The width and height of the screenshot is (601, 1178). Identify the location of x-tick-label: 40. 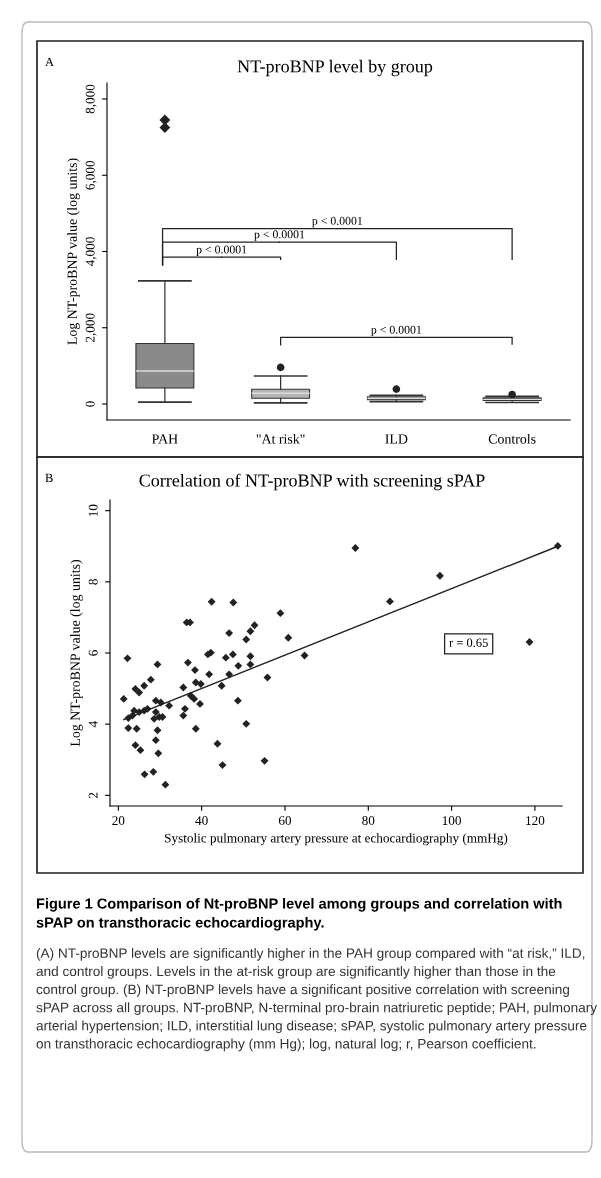
(201, 821).